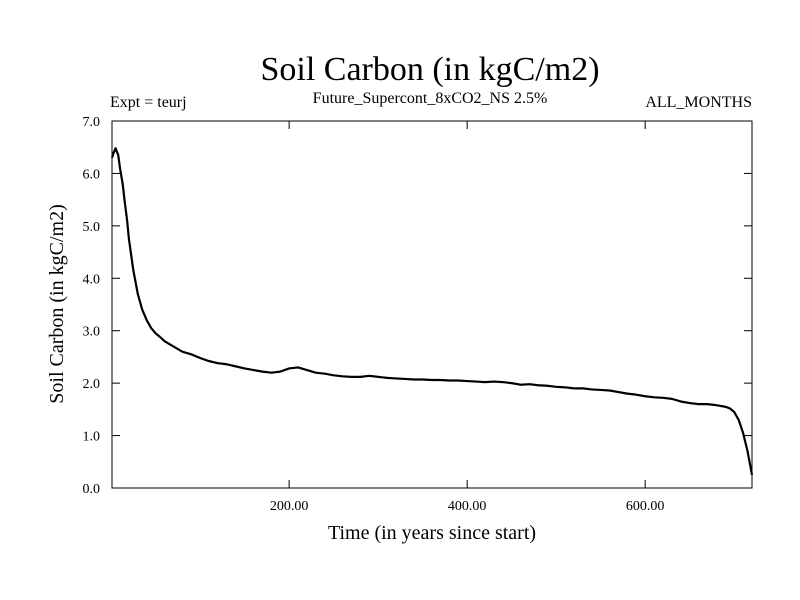  What do you see at coordinates (698, 102) in the screenshot?
I see `months-label: ALL_MONTHS` at bounding box center [698, 102].